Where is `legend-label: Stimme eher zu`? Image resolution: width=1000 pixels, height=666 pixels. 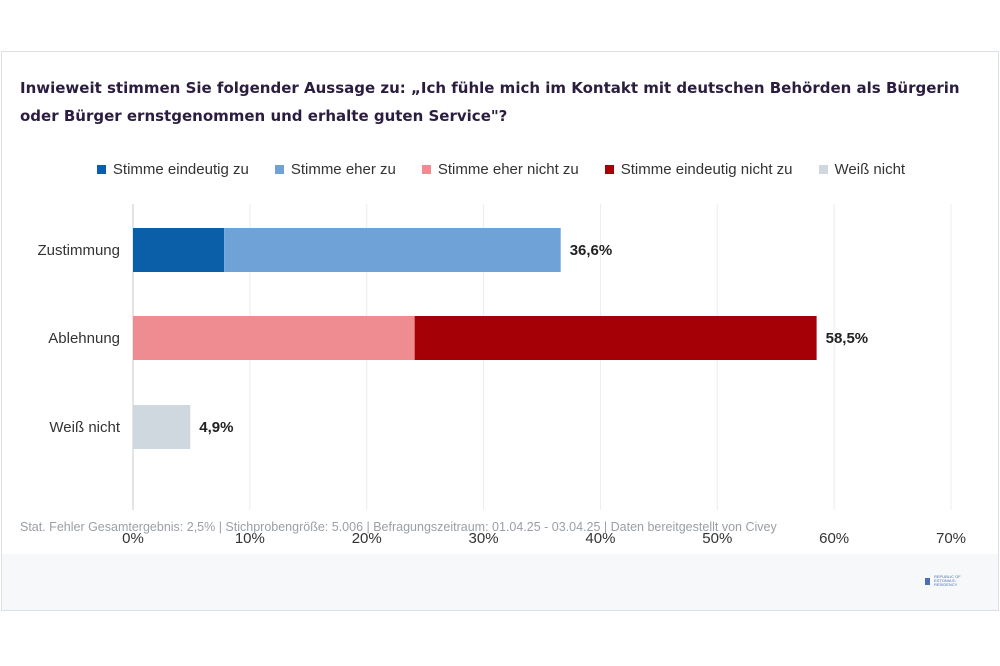
legend-label: Stimme eher zu is located at coordinates (343, 169).